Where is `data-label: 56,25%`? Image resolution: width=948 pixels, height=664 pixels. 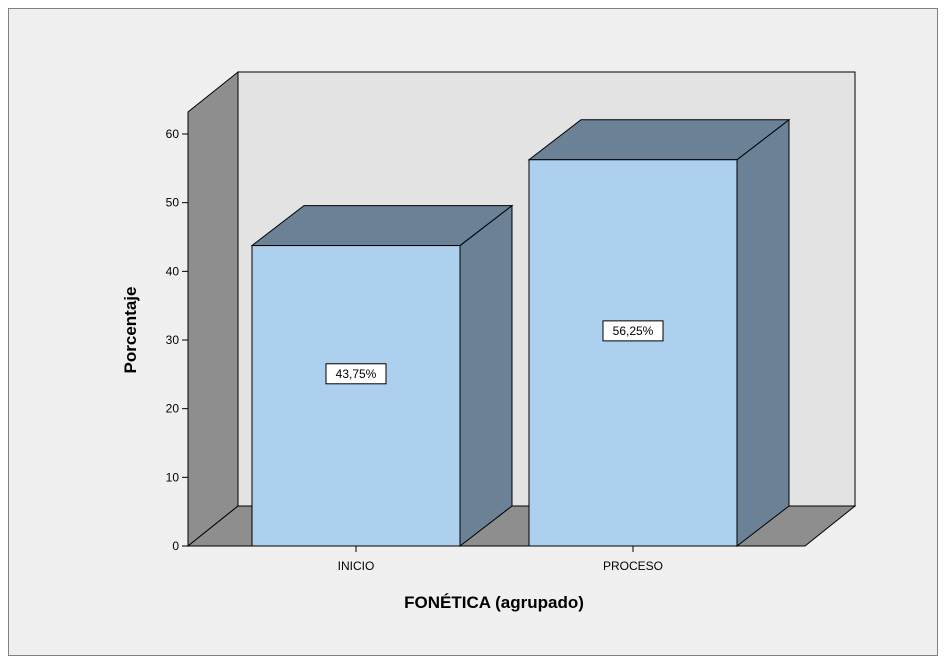
data-label: 56,25% is located at coordinates (633, 331).